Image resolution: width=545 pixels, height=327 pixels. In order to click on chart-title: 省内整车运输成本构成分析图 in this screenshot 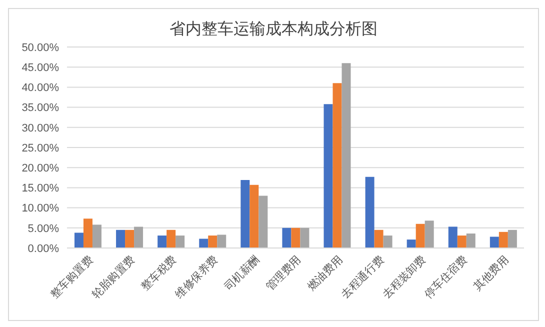, I will do `click(273, 30)`.